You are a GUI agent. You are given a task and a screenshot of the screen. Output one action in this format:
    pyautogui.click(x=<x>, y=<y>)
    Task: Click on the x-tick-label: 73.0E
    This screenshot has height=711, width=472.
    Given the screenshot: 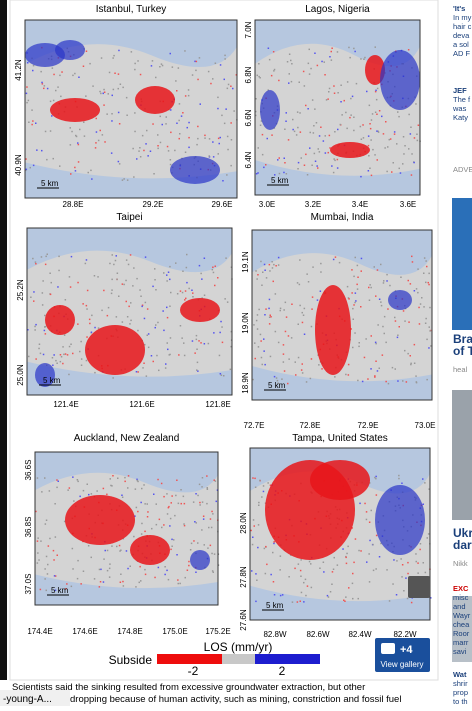 What is the action you would take?
    pyautogui.click(x=425, y=425)
    